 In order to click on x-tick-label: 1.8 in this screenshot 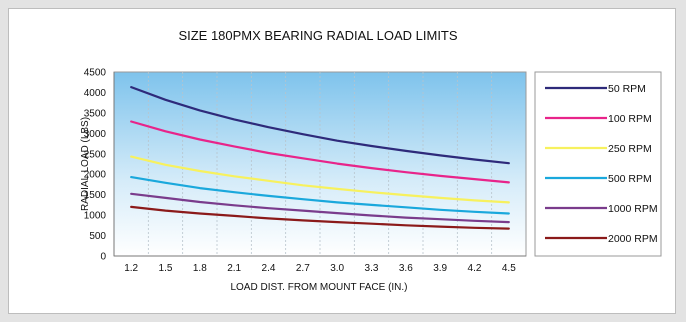, I will do `click(200, 268)`.